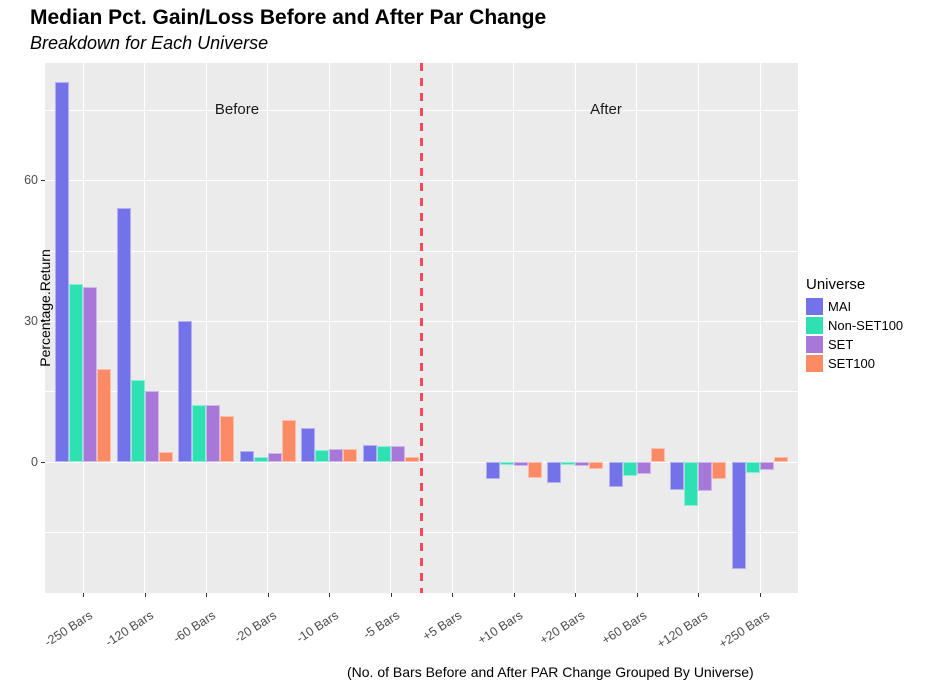 Image resolution: width=927 pixels, height=695 pixels. I want to click on x-tick-label: -120 Bars, so click(130, 629).